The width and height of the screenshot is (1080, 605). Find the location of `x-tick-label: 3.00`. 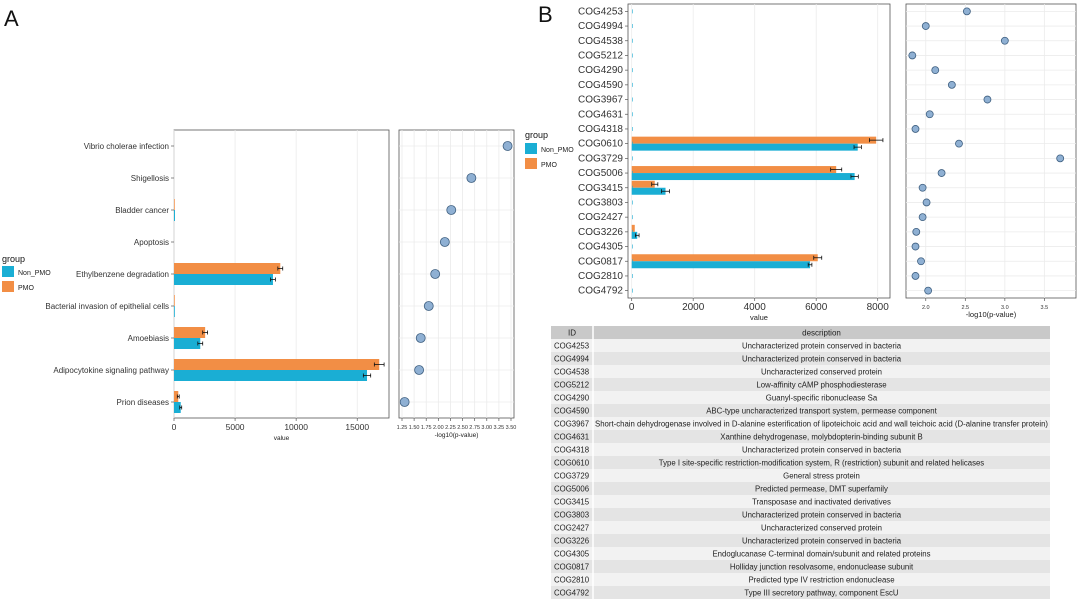

x-tick-label: 3.00 is located at coordinates (486, 428).